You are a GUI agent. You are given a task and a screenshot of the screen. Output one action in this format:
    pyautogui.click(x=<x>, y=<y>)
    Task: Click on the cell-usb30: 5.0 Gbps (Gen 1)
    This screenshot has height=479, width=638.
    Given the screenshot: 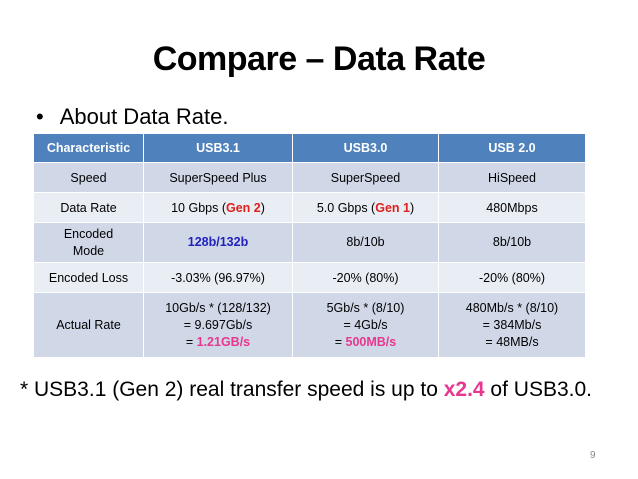 What is the action you would take?
    pyautogui.click(x=365, y=207)
    